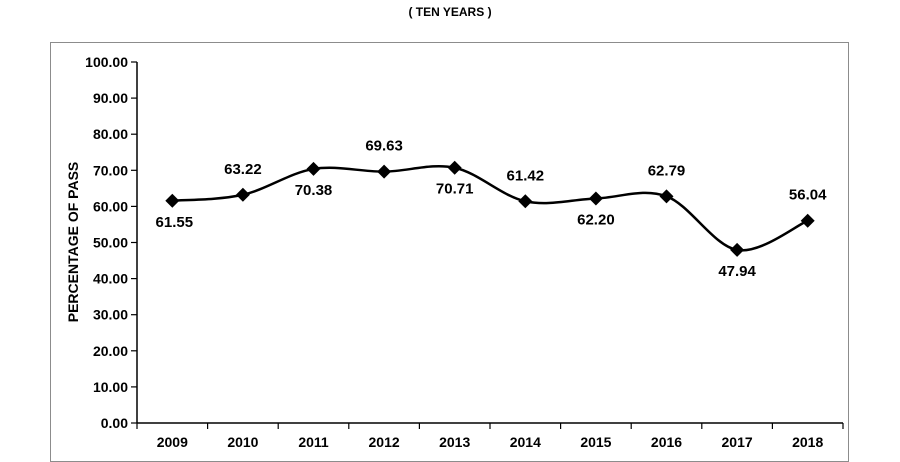  I want to click on data-label: 70.38, so click(314, 190).